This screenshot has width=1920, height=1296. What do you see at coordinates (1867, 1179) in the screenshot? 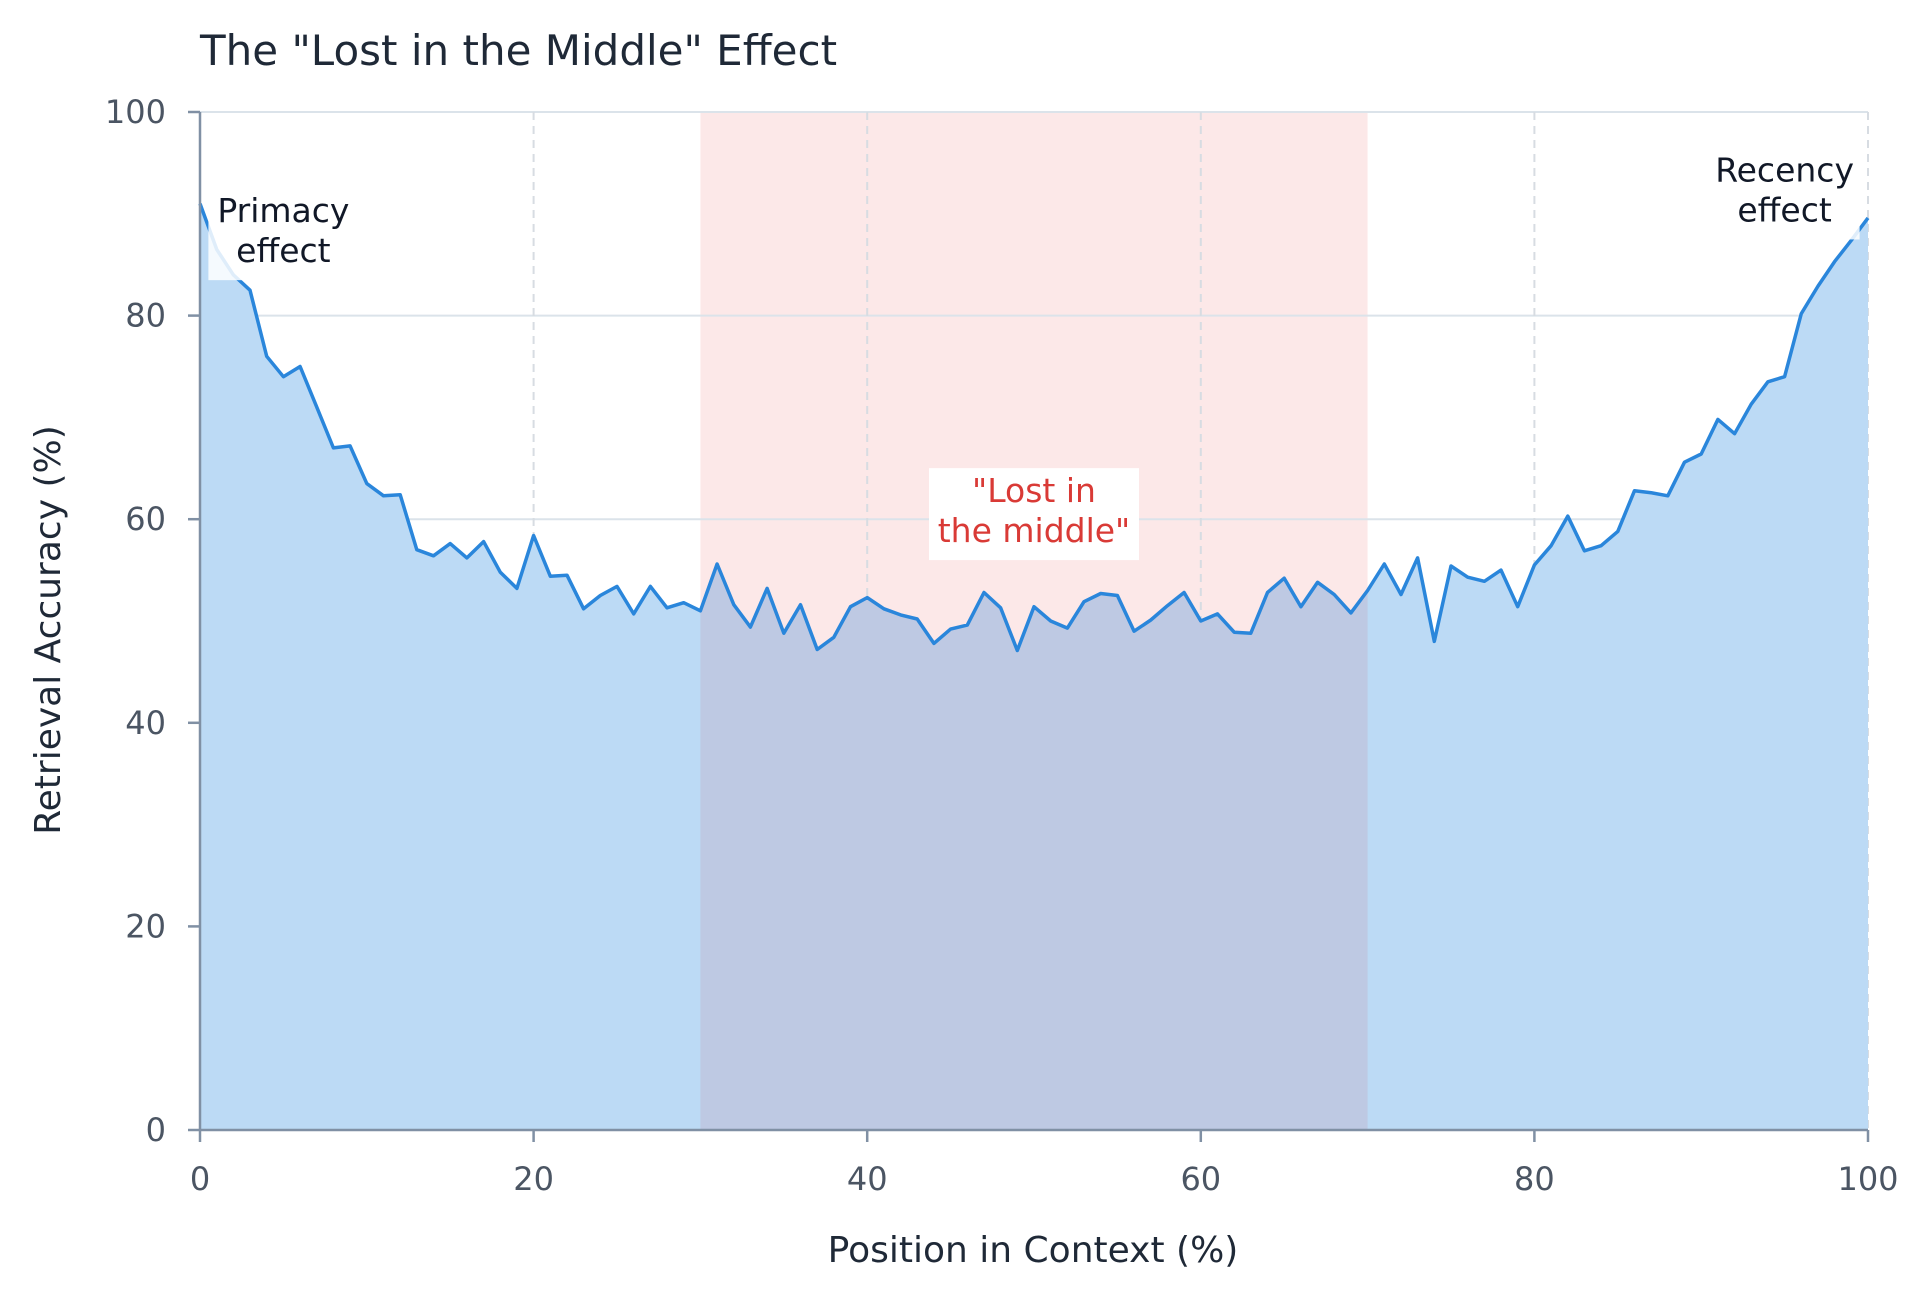
I see `x-tick-label: 100` at bounding box center [1867, 1179].